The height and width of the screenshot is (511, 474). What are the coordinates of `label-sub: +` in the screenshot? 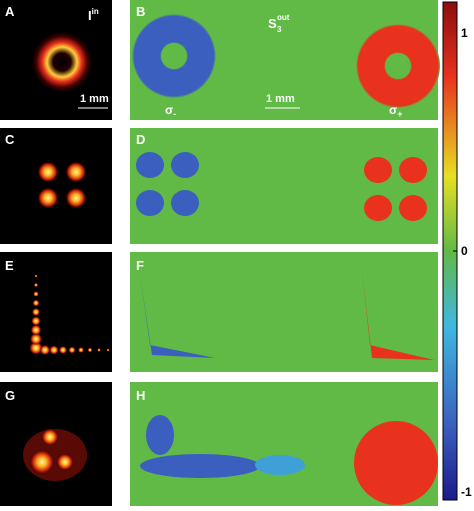 It's located at (399, 114).